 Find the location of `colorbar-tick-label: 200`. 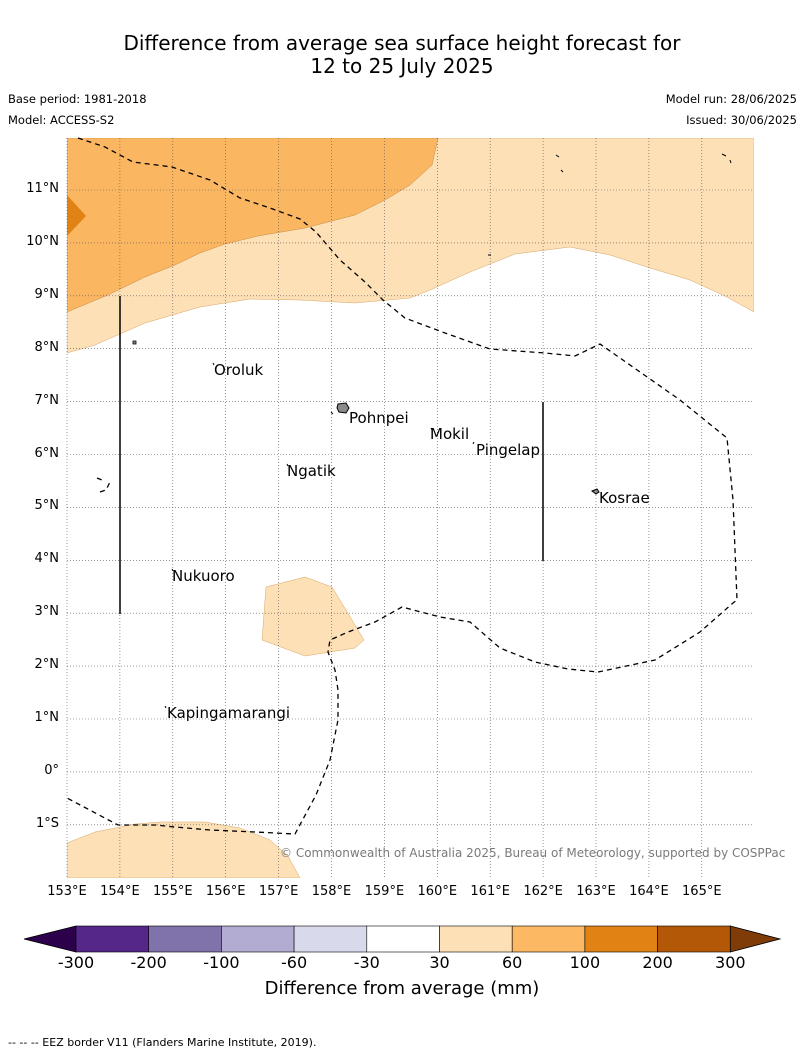

colorbar-tick-label: 200 is located at coordinates (657, 962).